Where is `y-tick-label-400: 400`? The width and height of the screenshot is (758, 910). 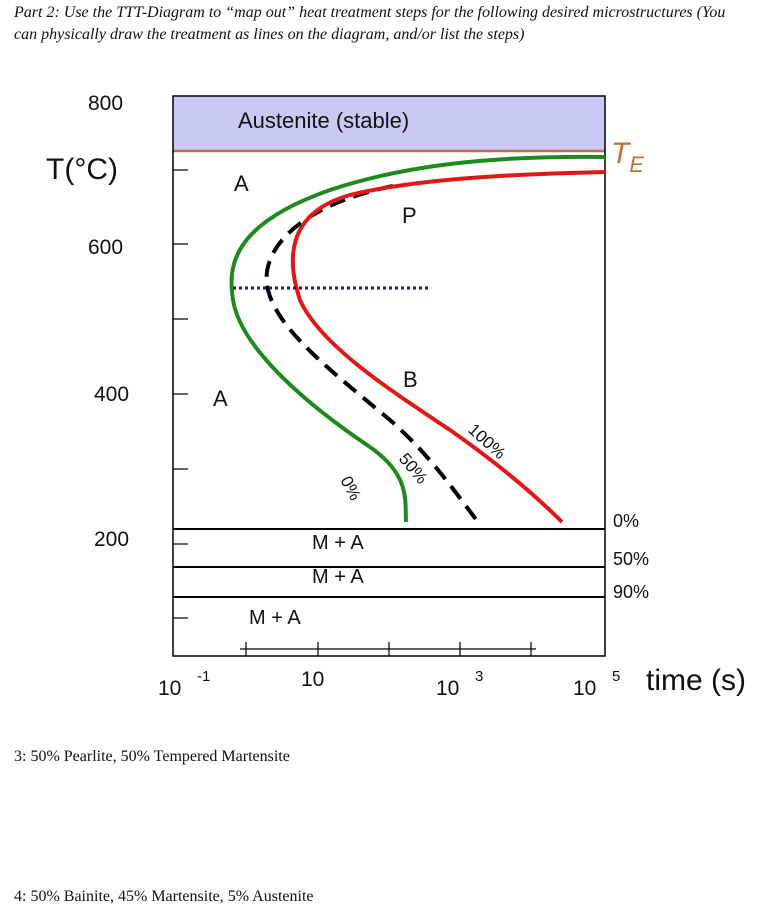 y-tick-label-400: 400 is located at coordinates (111, 394).